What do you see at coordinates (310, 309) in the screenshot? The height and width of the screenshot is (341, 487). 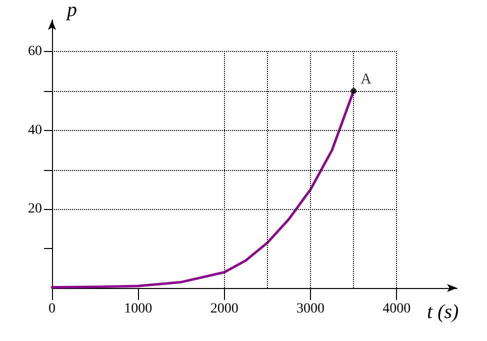 I see `x-tick-label: 3000` at bounding box center [310, 309].